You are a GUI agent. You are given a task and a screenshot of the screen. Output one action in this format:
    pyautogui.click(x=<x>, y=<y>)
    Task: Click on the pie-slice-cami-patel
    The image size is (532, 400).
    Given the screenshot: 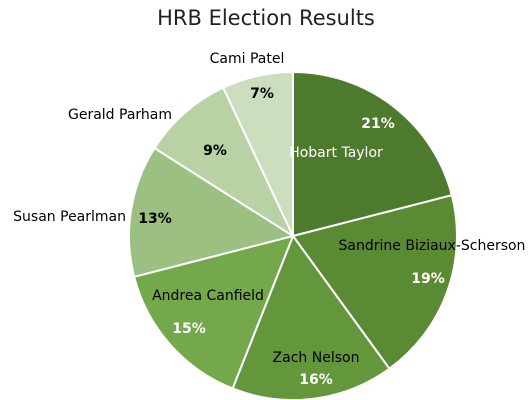 What is the action you would take?
    pyautogui.click(x=257, y=153)
    